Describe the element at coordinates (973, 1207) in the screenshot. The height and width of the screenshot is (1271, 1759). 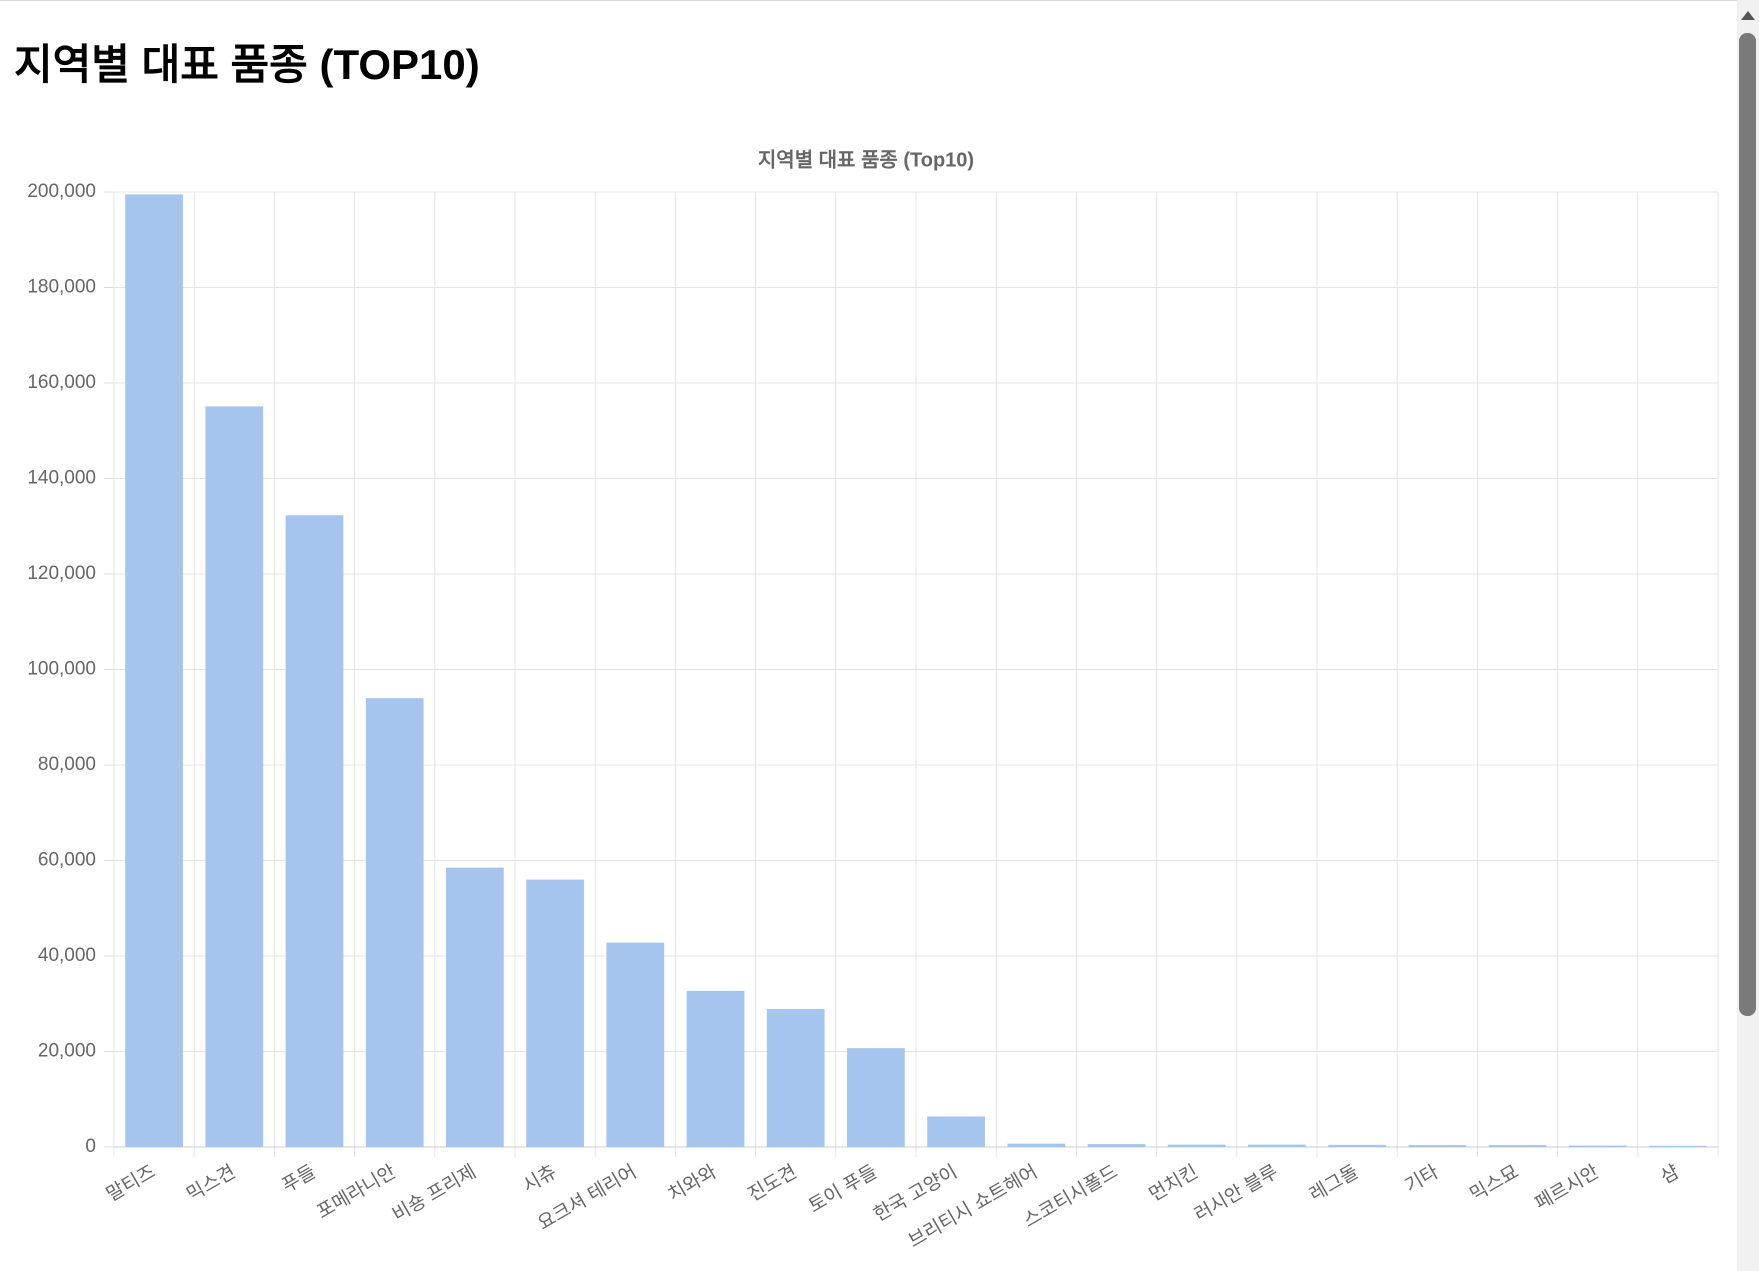
I see `x-tick-label: 브리티시 쇼트헤어` at that location.